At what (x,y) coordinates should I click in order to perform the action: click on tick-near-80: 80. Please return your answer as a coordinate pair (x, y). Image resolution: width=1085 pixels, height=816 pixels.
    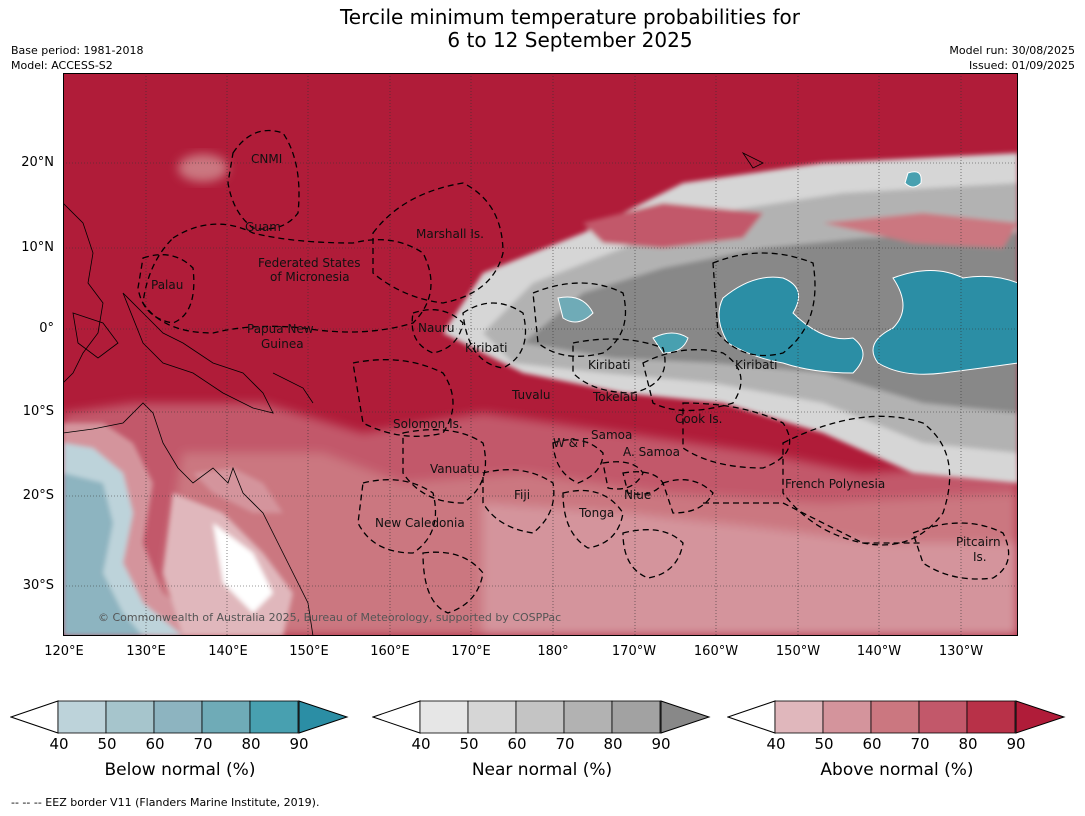
    Looking at the image, I should click on (613, 744).